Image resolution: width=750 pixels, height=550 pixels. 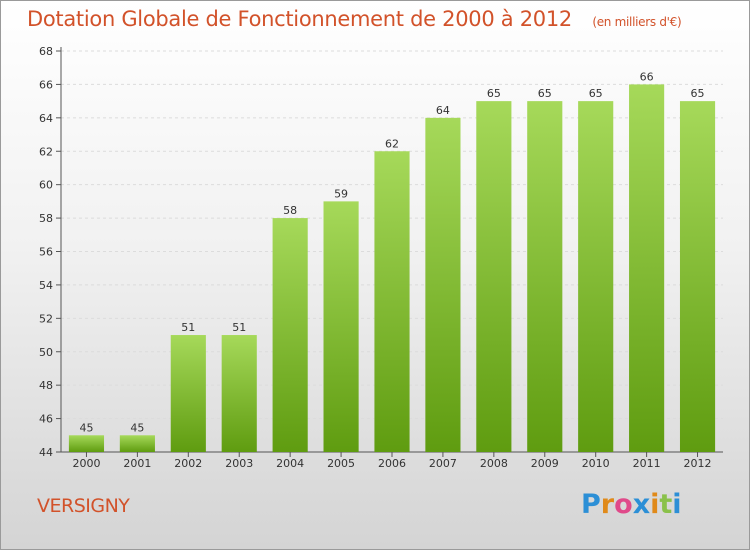 I want to click on x-tick-label: 2008, so click(x=494, y=463).